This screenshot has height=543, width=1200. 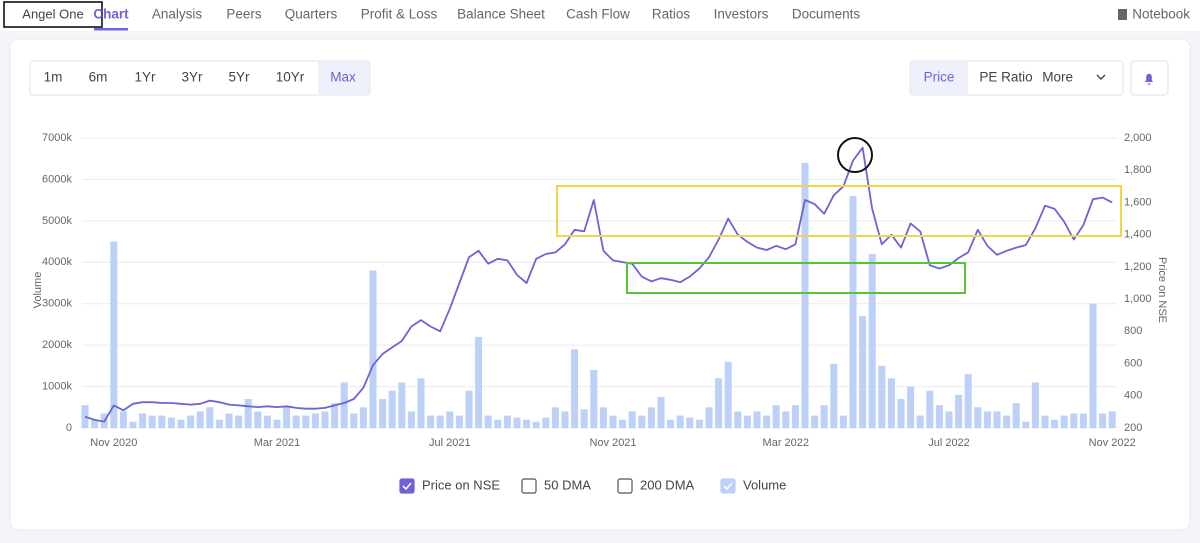 What do you see at coordinates (1133, 396) in the screenshot?
I see `y2-tick-label: 400` at bounding box center [1133, 396].